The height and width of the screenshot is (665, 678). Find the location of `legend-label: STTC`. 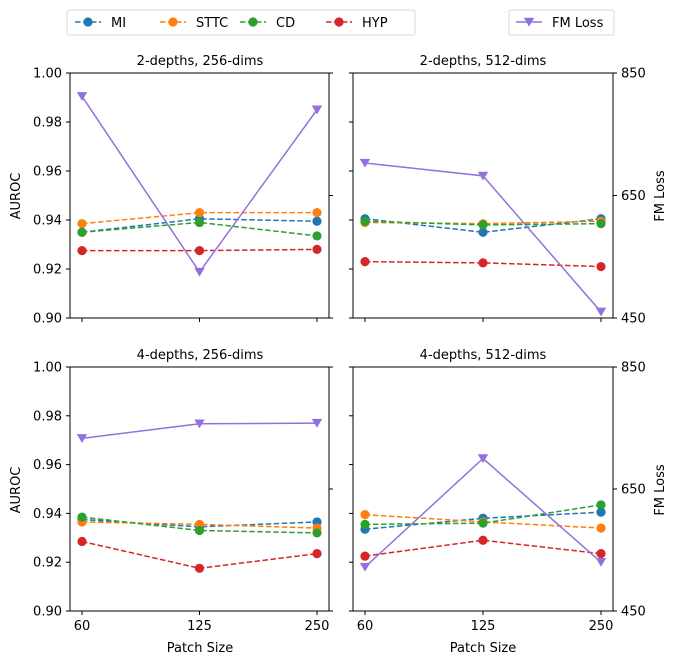

legend-label: STTC is located at coordinates (212, 23).